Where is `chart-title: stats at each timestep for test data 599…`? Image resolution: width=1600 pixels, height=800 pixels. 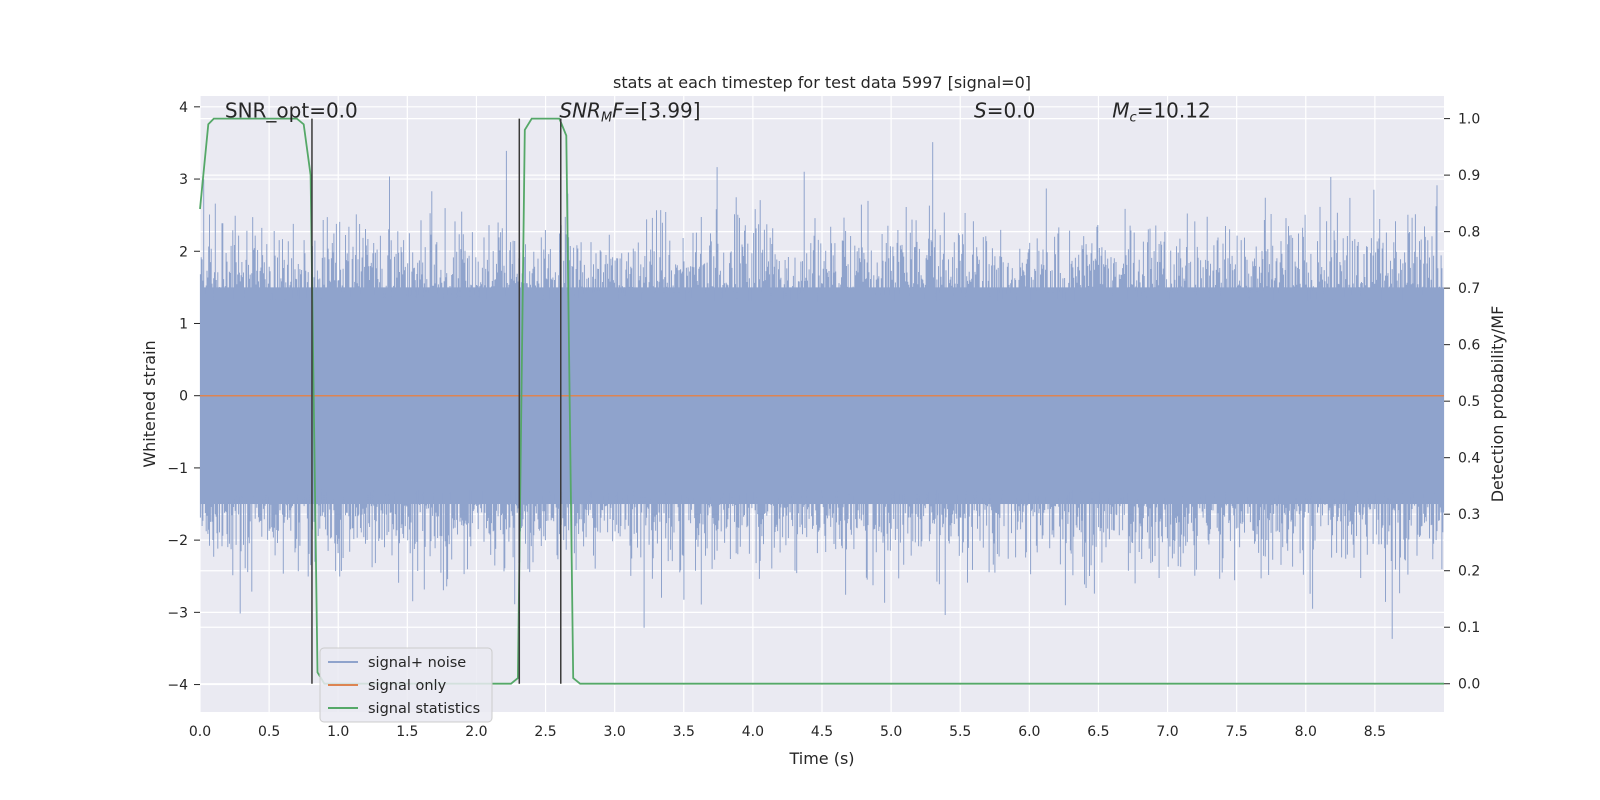 chart-title: stats at each timestep for test data 599… is located at coordinates (822, 82).